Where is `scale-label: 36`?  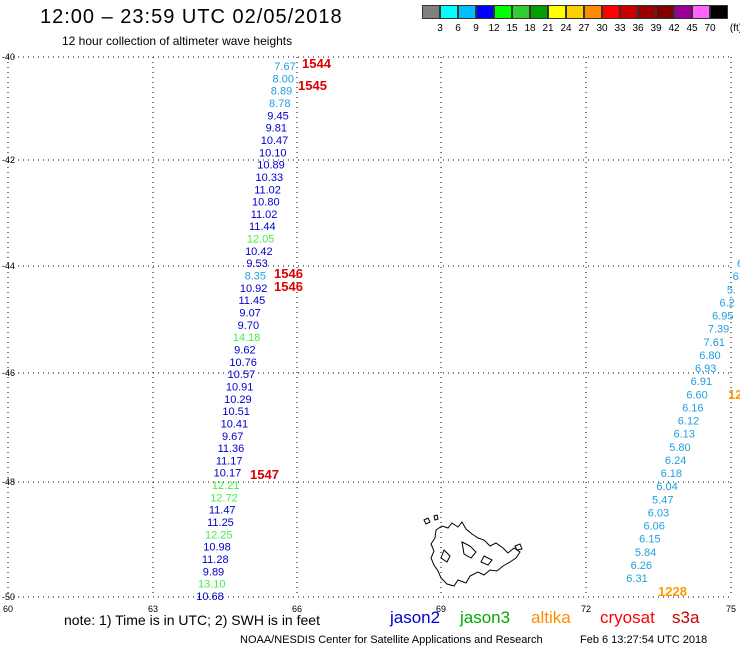 scale-label: 36 is located at coordinates (638, 28).